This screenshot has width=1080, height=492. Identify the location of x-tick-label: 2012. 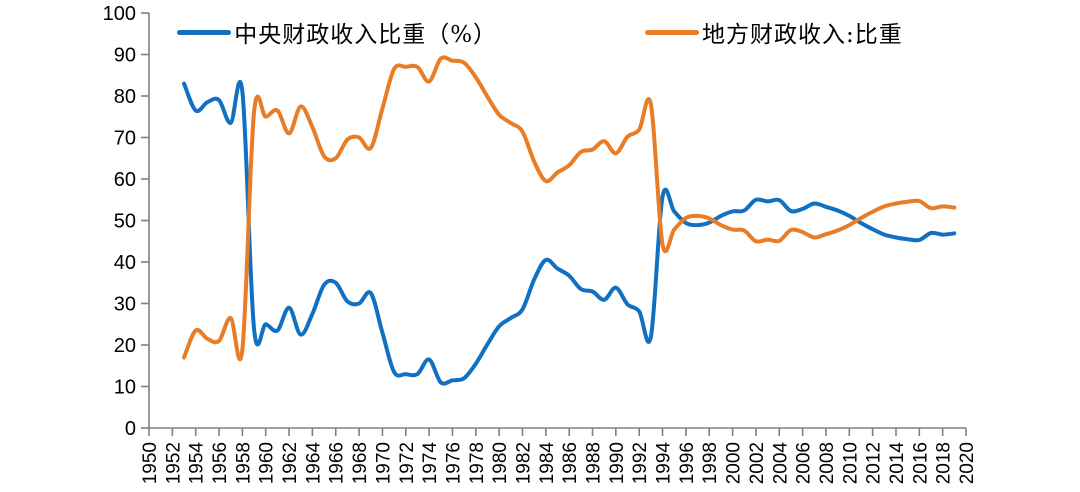
(874, 463).